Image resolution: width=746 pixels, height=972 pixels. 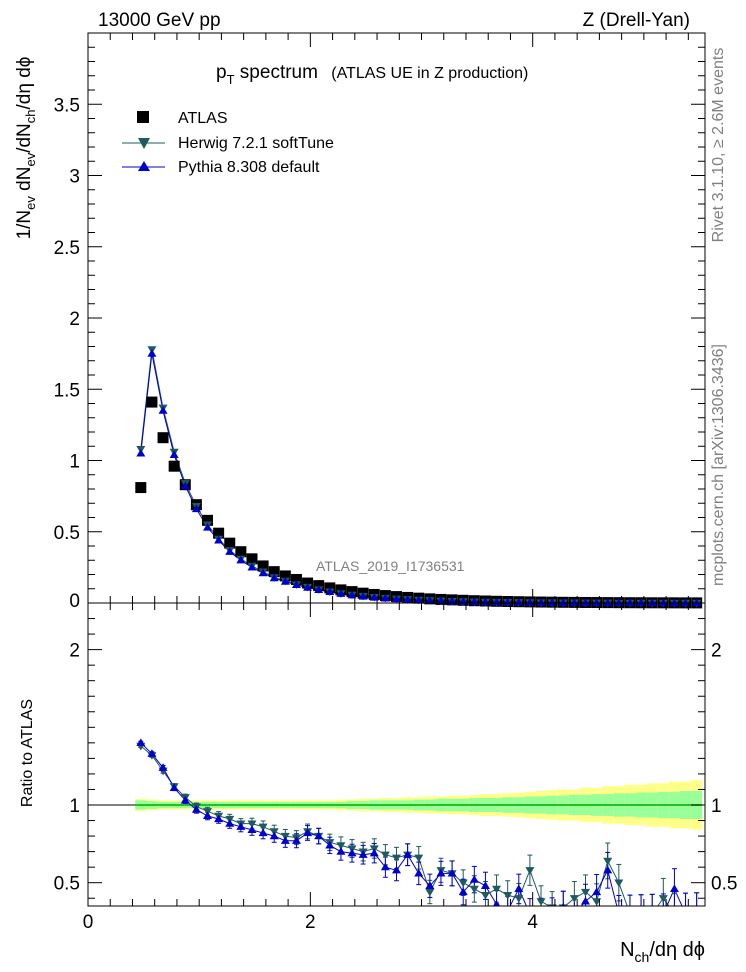 What do you see at coordinates (26, 148) in the screenshot?
I see `main-y-label: 1/Nev dNev/dNch/dη dϕ` at bounding box center [26, 148].